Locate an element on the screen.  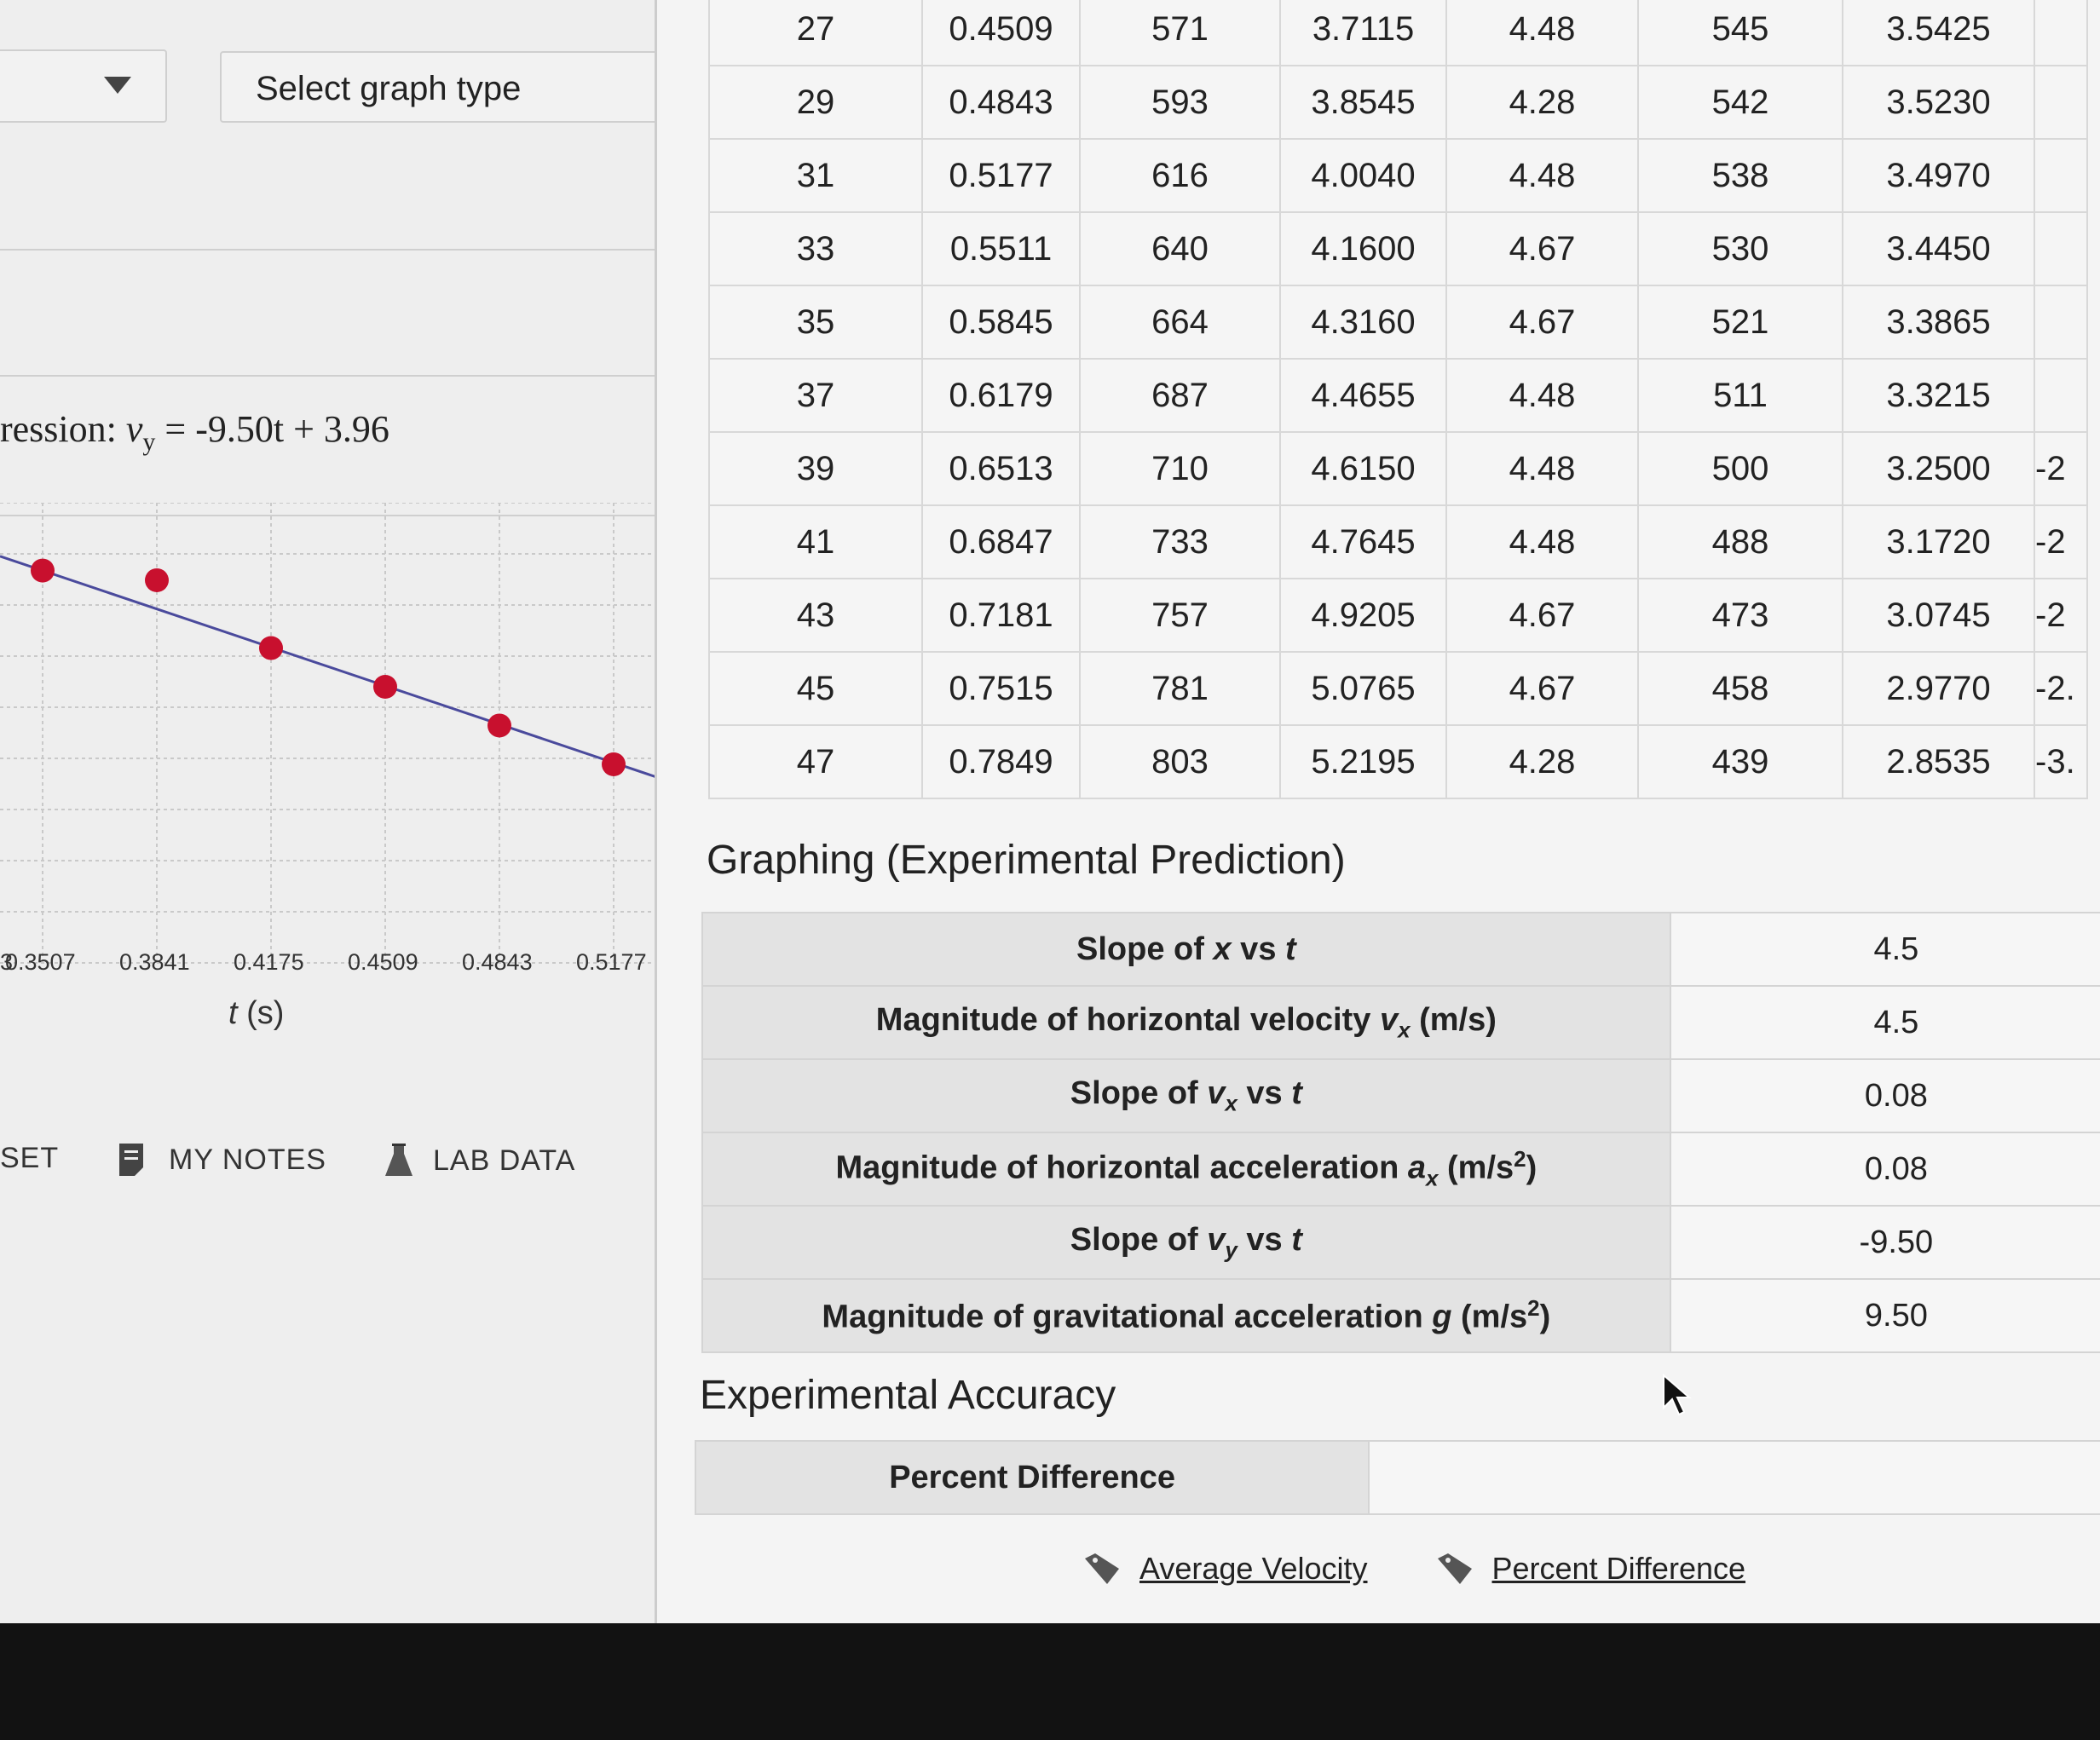
table-row: 45 0.7515 781 5.0765 4.67 458 2.9770 -2. is located at coordinates (1398, 688).